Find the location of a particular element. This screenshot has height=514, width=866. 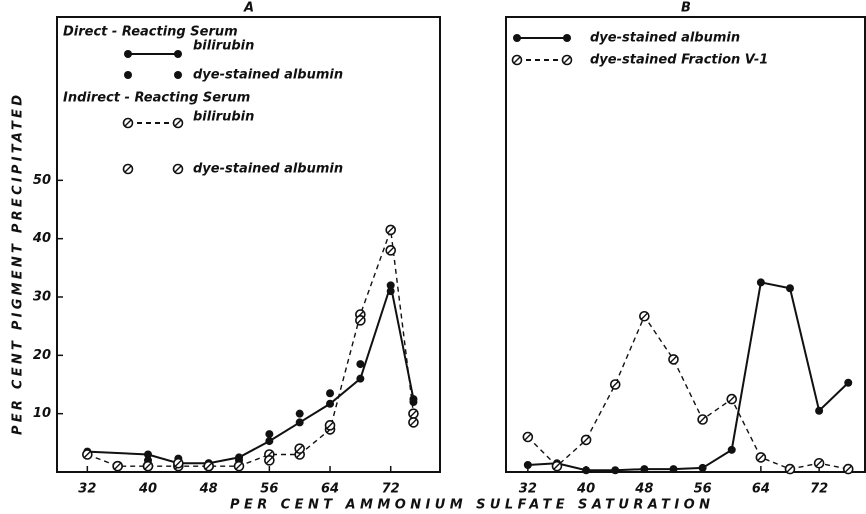

legend-group-title: Indirect - Reacting Serum is located at coordinates (156, 98).